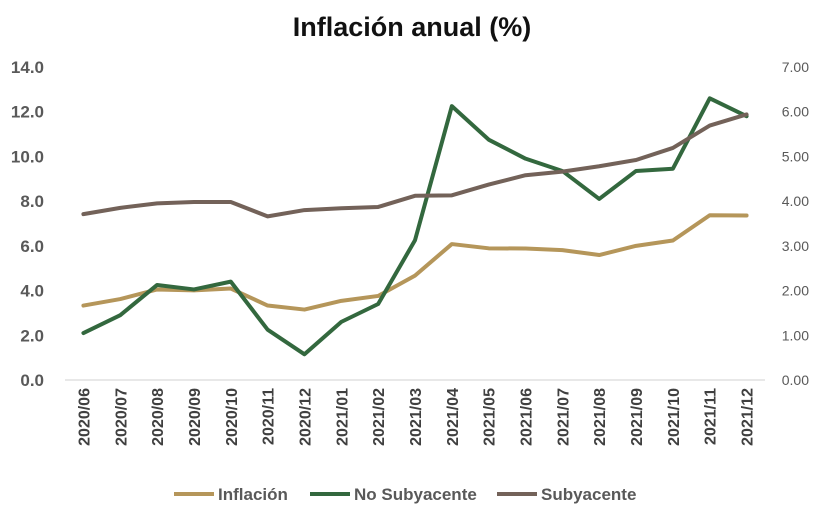  I want to click on x-tick-label: 2021/01, so click(342, 417).